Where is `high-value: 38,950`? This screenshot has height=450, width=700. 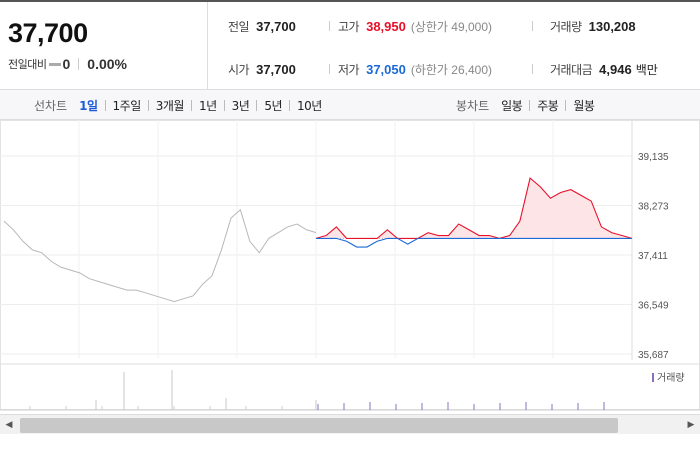 high-value: 38,950 is located at coordinates (386, 26).